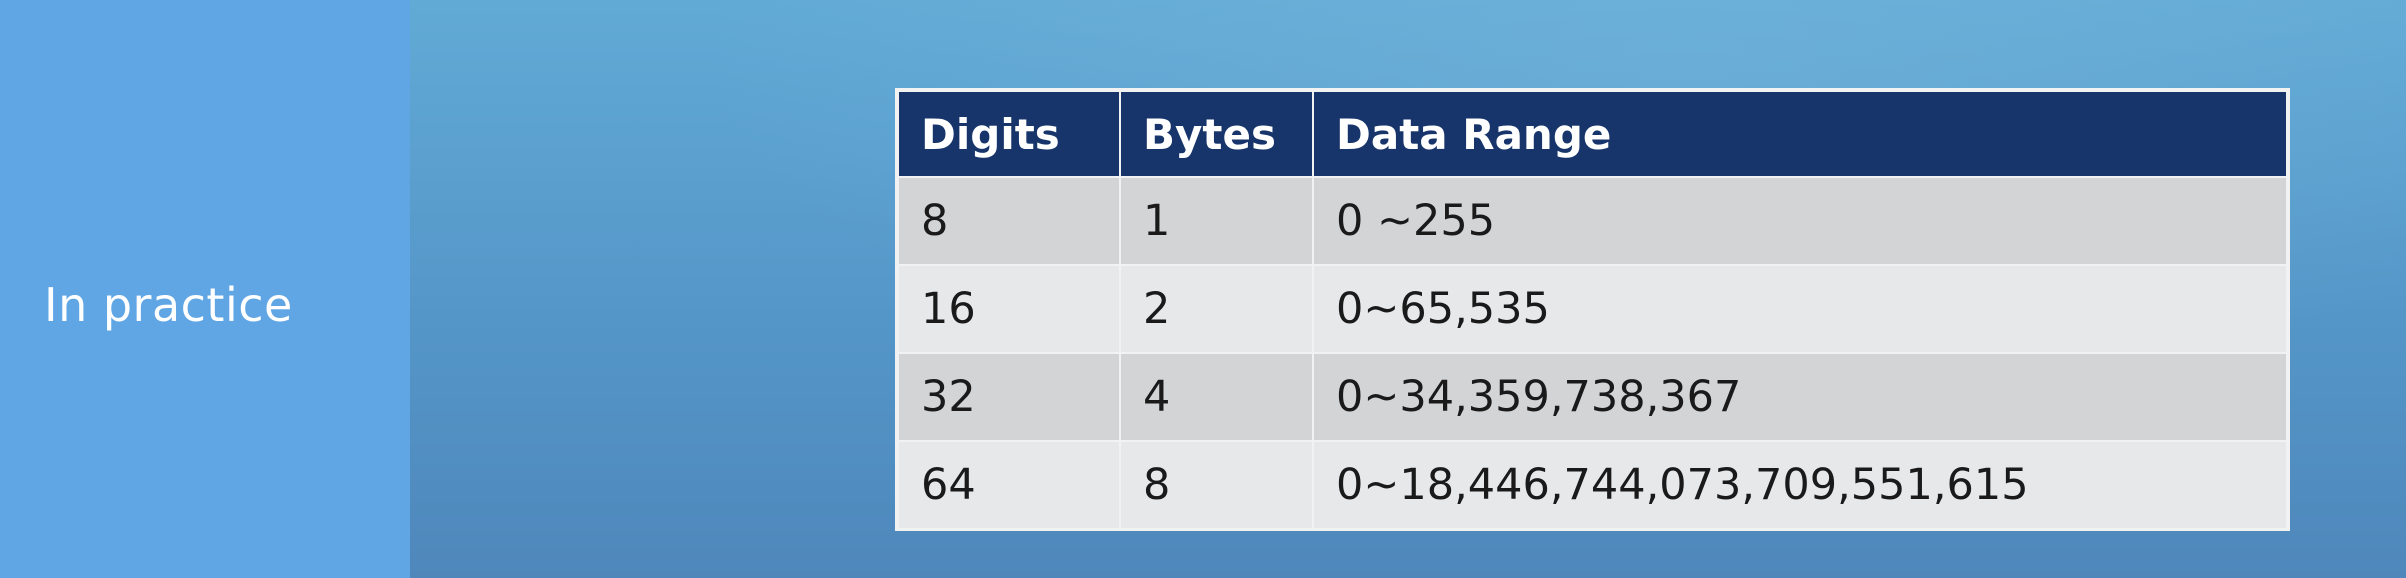 Image resolution: width=2406 pixels, height=578 pixels. What do you see at coordinates (1216, 397) in the screenshot?
I see `cell-bytes: 4` at bounding box center [1216, 397].